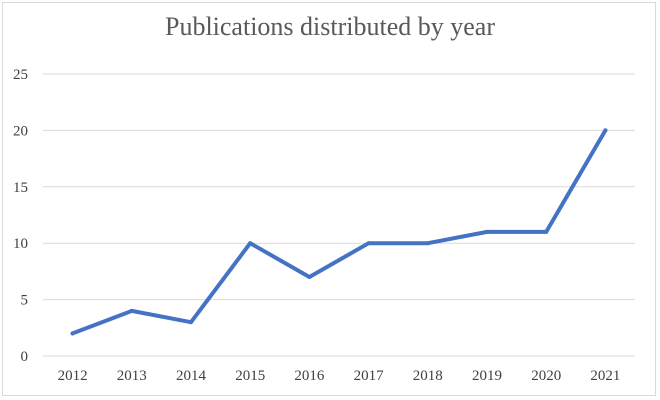  What do you see at coordinates (73, 376) in the screenshot?
I see `x-tick-label: 2012` at bounding box center [73, 376].